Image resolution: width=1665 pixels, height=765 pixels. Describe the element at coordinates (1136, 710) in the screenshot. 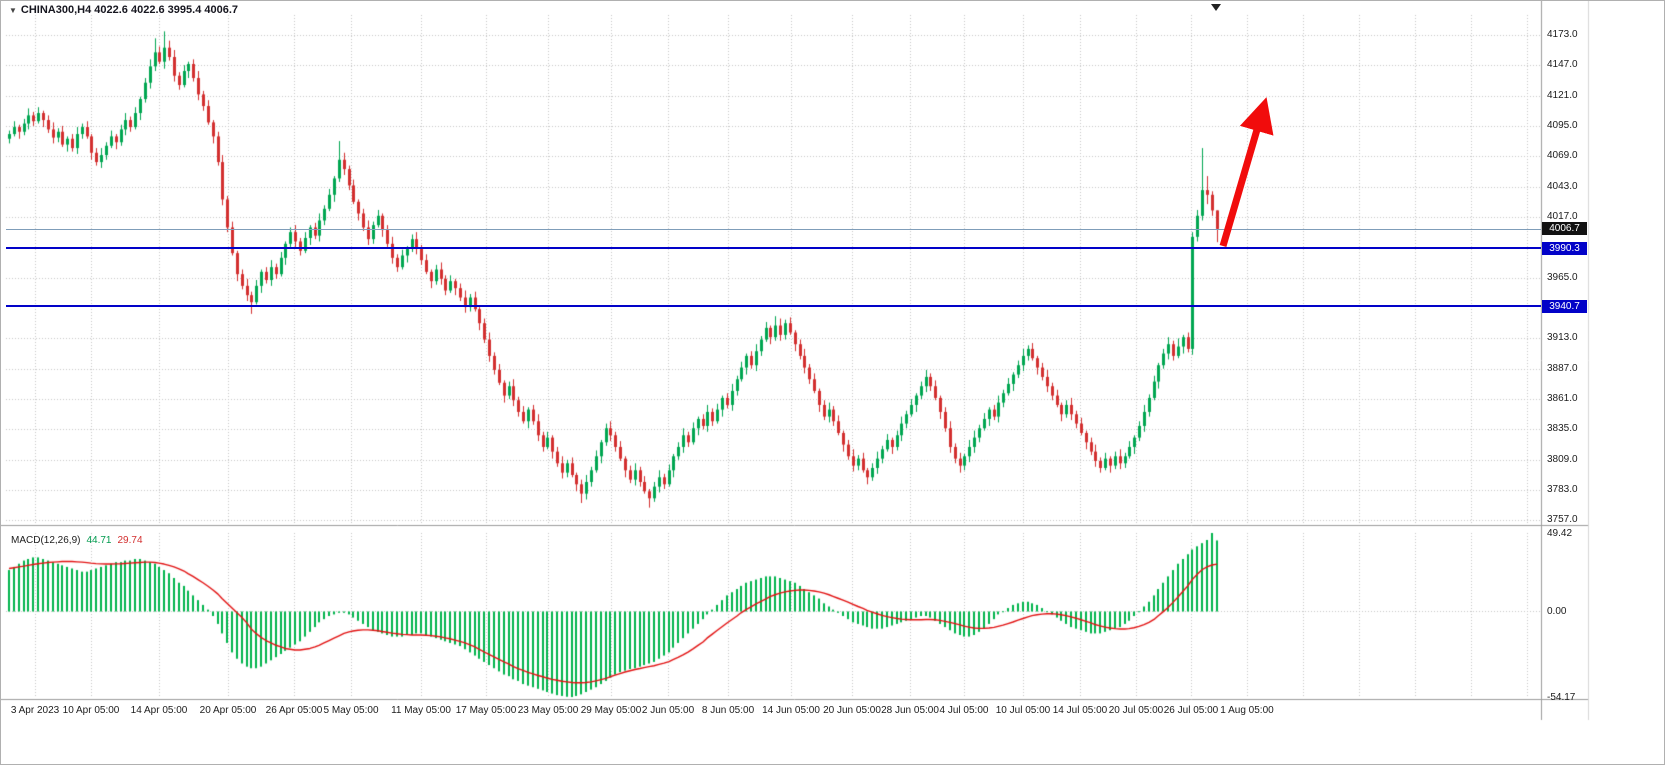

I see `time-axis-label: 20 Jul 05:00` at that location.